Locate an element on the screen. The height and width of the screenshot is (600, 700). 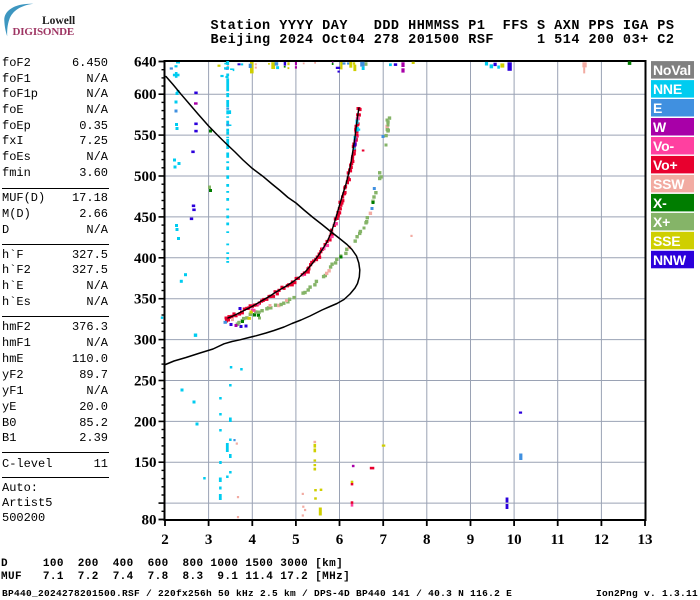
svg-text: 6 is located at coordinates (340, 540).